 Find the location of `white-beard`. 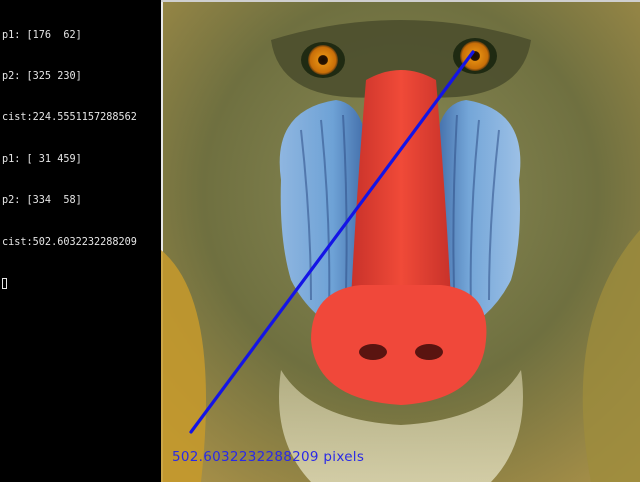

white-beard is located at coordinates (401, 426).